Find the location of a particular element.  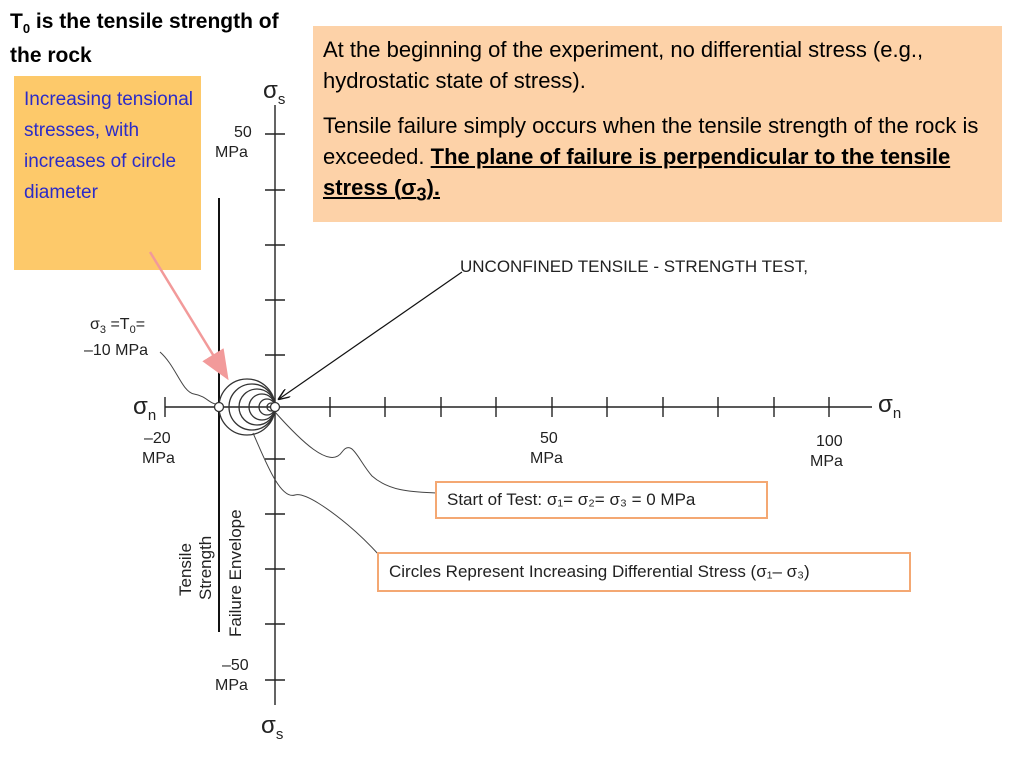

tick-unit-50-horizontal: MPa is located at coordinates (546, 458).